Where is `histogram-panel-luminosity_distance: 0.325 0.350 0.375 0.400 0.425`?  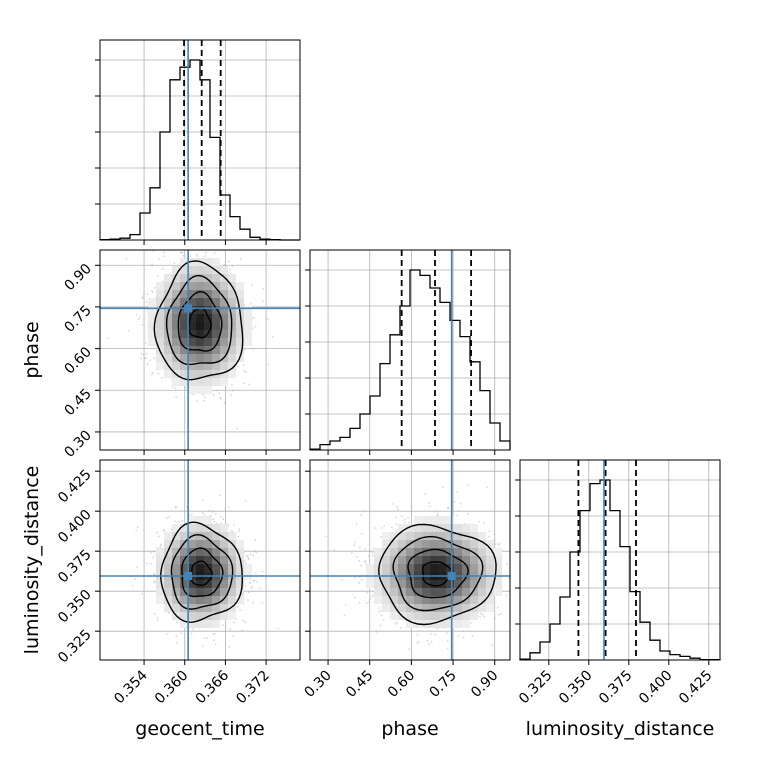 histogram-panel-luminosity_distance: 0.325 0.350 0.375 0.400 0.425 is located at coordinates (618, 583).